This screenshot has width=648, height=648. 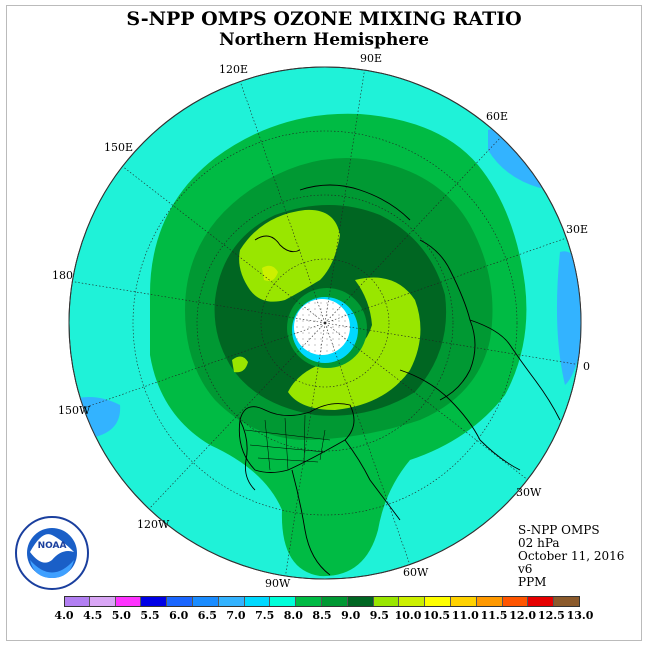 What do you see at coordinates (322, 615) in the screenshot?
I see `colorbar-tick-label: 8.5` at bounding box center [322, 615].